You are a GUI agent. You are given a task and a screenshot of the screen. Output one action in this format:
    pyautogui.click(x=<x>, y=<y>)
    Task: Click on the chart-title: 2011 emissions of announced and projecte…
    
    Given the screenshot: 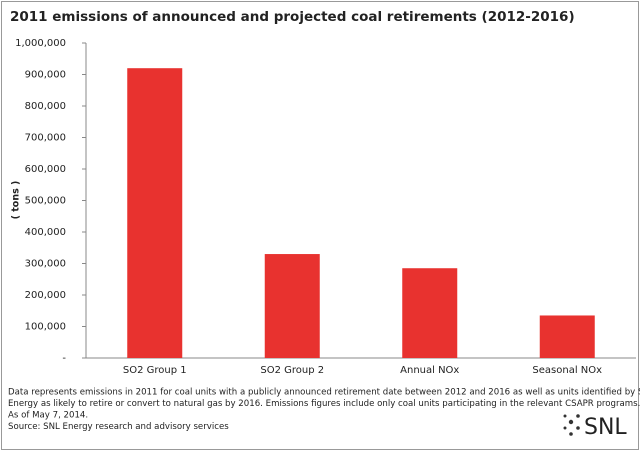 What is the action you would take?
    pyautogui.click(x=292, y=17)
    